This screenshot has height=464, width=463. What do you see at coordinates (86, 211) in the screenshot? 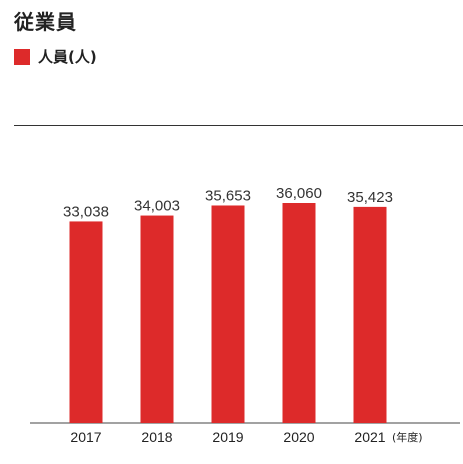
I see `value-label-2017: 33,038` at bounding box center [86, 211].